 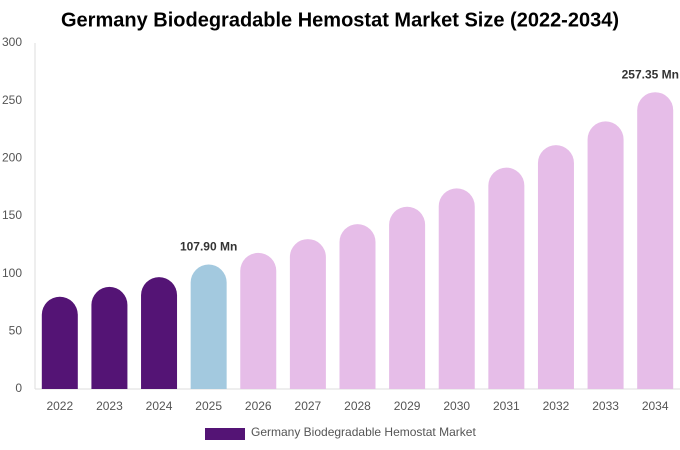 I want to click on x-tick-label: 2033, so click(x=605, y=406).